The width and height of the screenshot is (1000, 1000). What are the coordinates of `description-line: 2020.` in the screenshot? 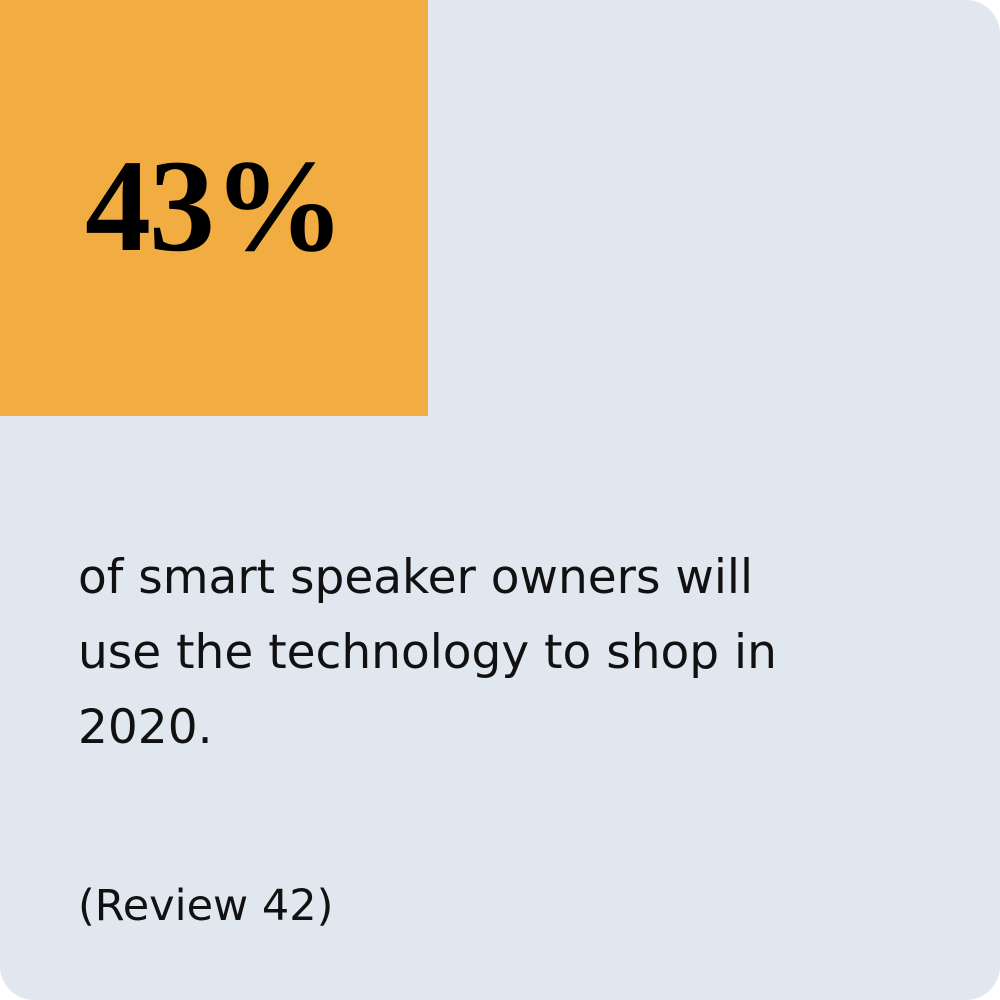 It's located at (145, 727).